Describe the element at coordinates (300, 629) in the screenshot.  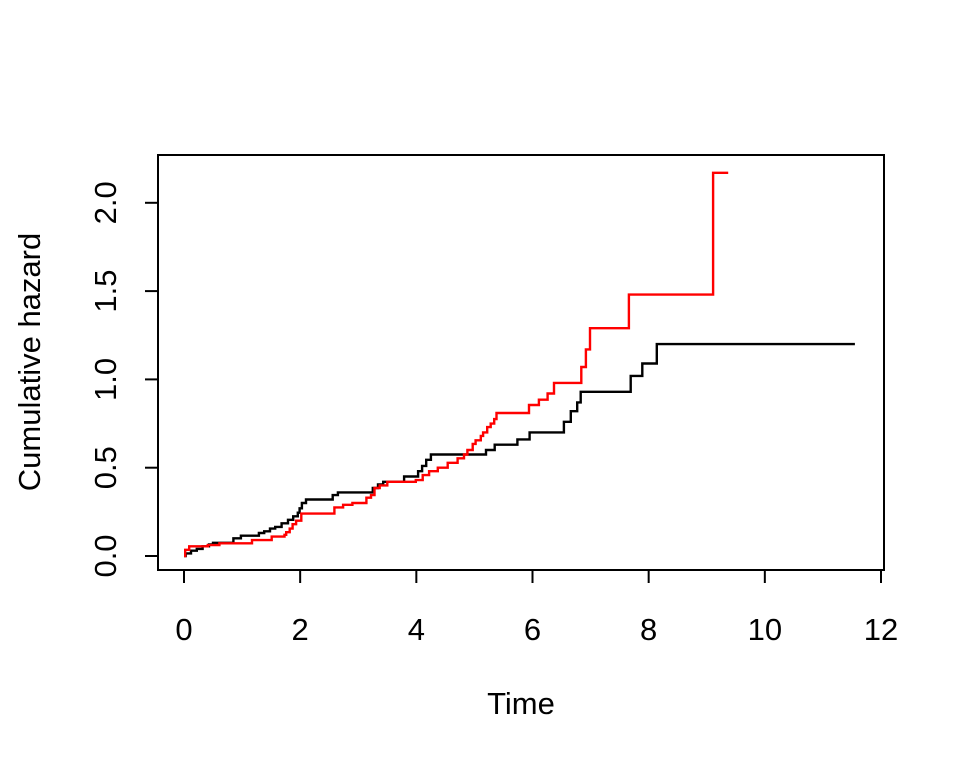
I see `x-tick-label: 2` at that location.